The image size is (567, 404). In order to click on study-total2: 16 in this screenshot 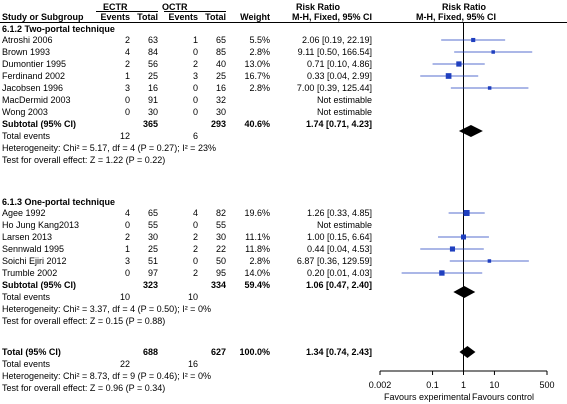, I will do `click(220, 88)`.